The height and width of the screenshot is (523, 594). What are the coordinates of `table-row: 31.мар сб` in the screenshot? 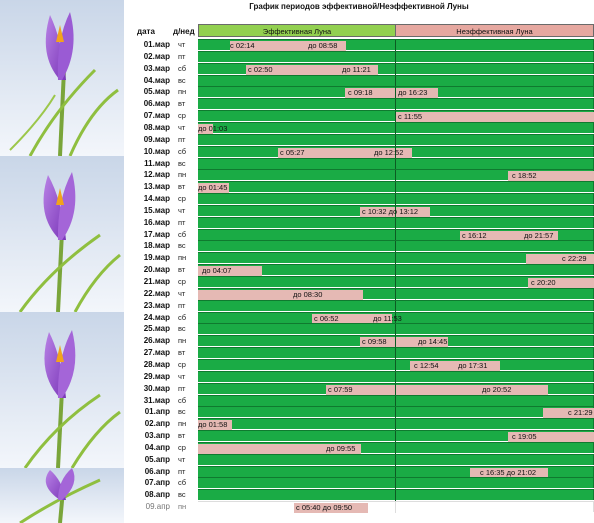 It's located at (359, 400).